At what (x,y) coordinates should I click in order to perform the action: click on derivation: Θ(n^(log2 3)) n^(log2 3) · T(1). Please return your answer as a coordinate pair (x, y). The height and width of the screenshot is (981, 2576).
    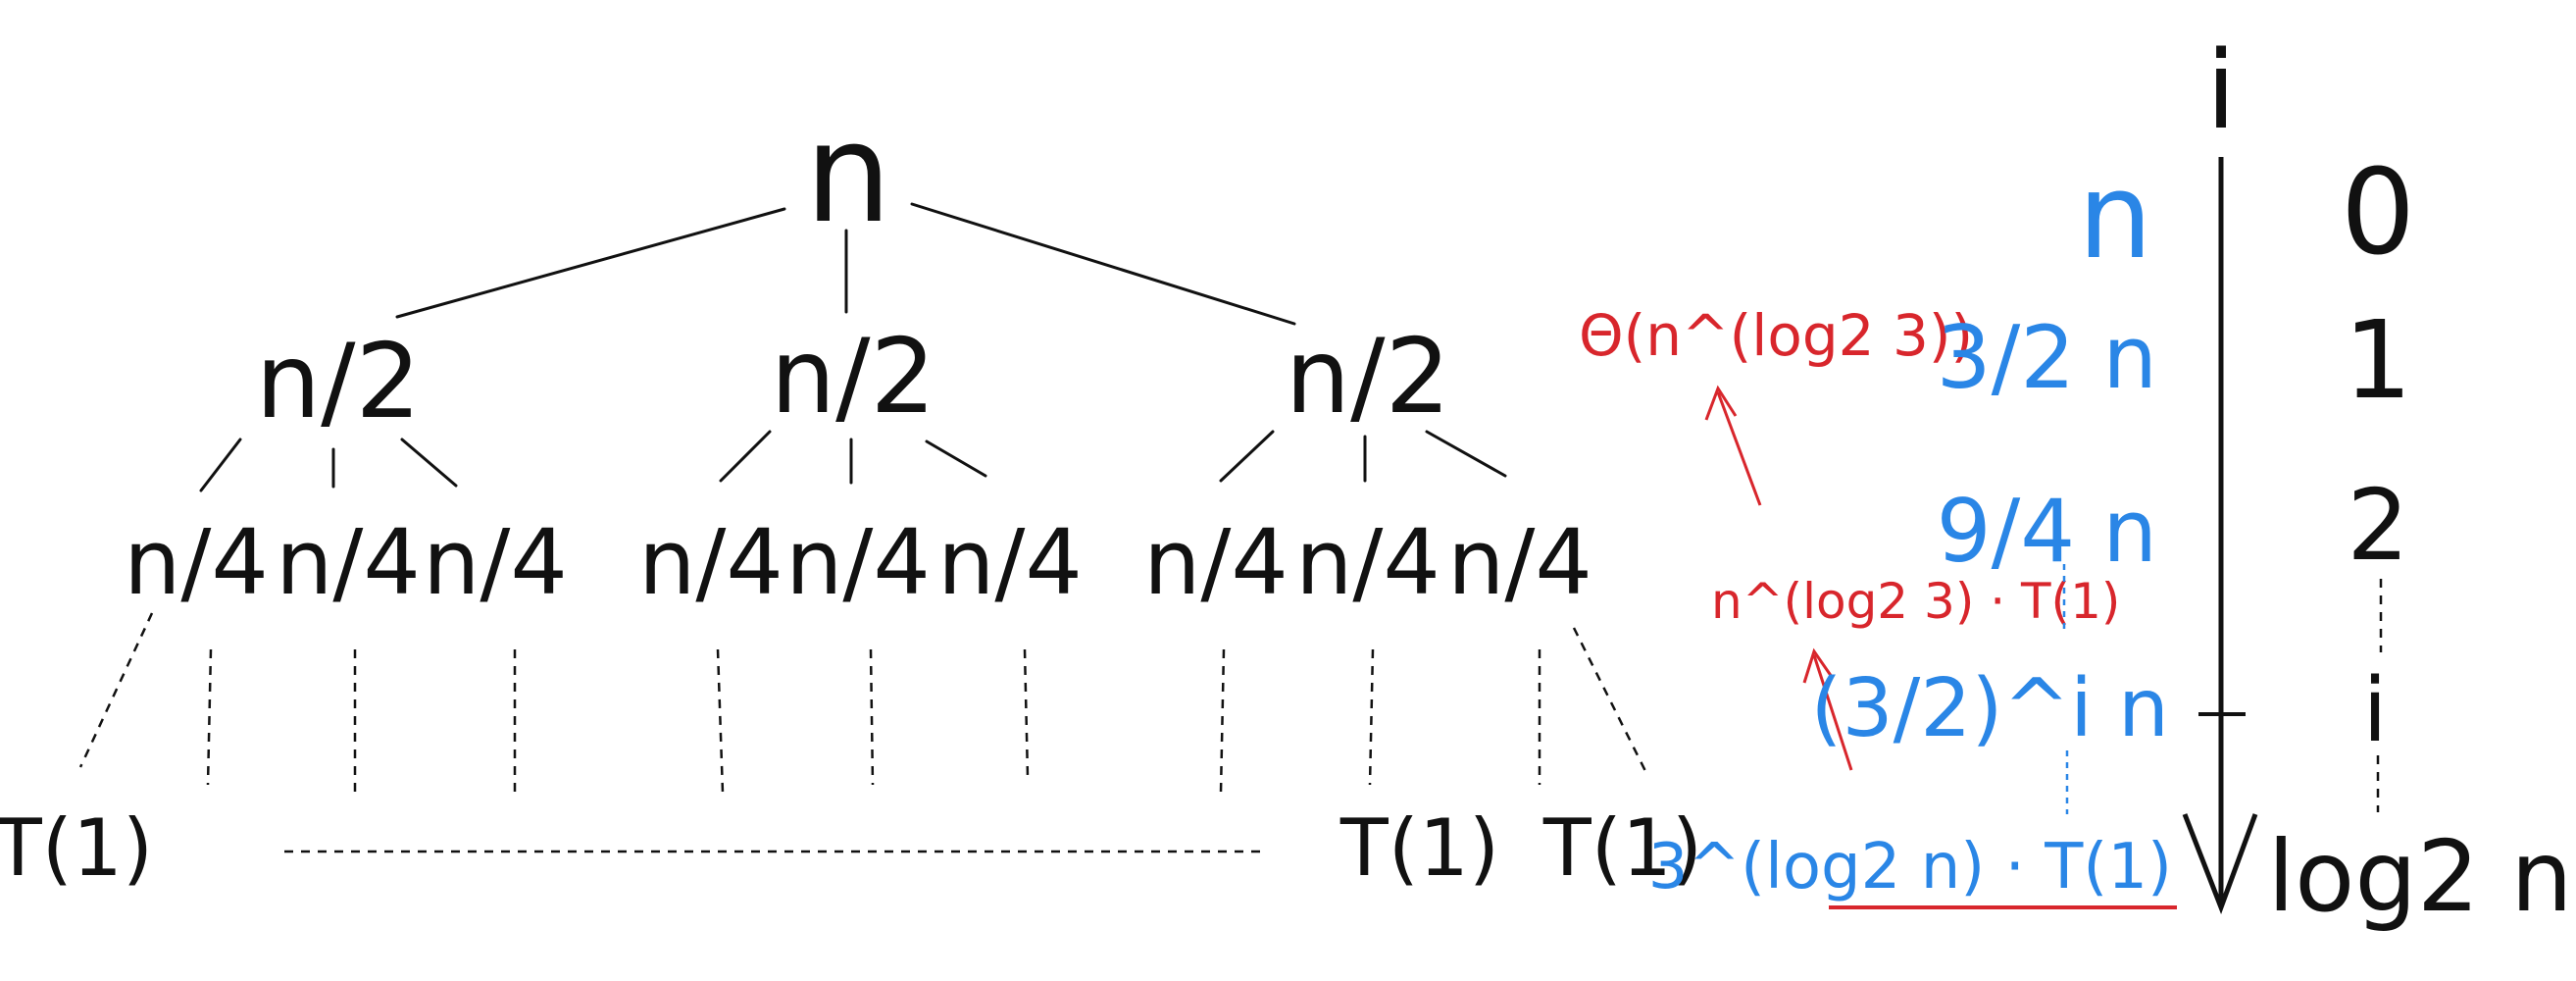
    Looking at the image, I should click on (1878, 605).